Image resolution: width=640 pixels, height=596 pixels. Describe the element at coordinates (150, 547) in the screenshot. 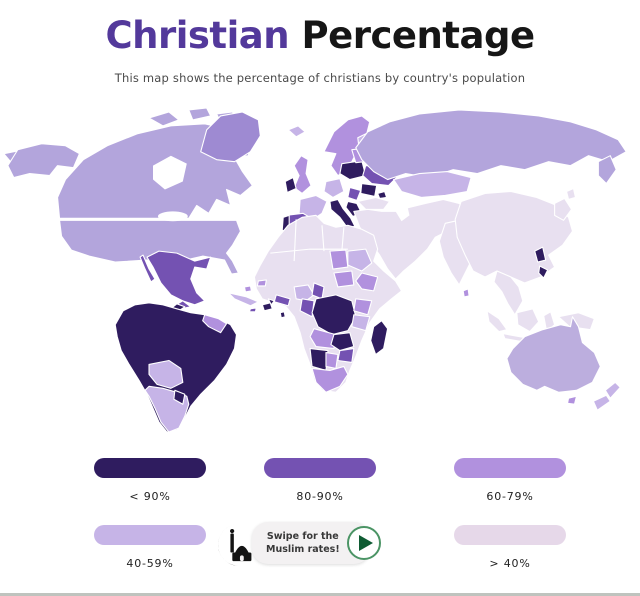

I see `legend-item-40-59: 40-59%` at that location.